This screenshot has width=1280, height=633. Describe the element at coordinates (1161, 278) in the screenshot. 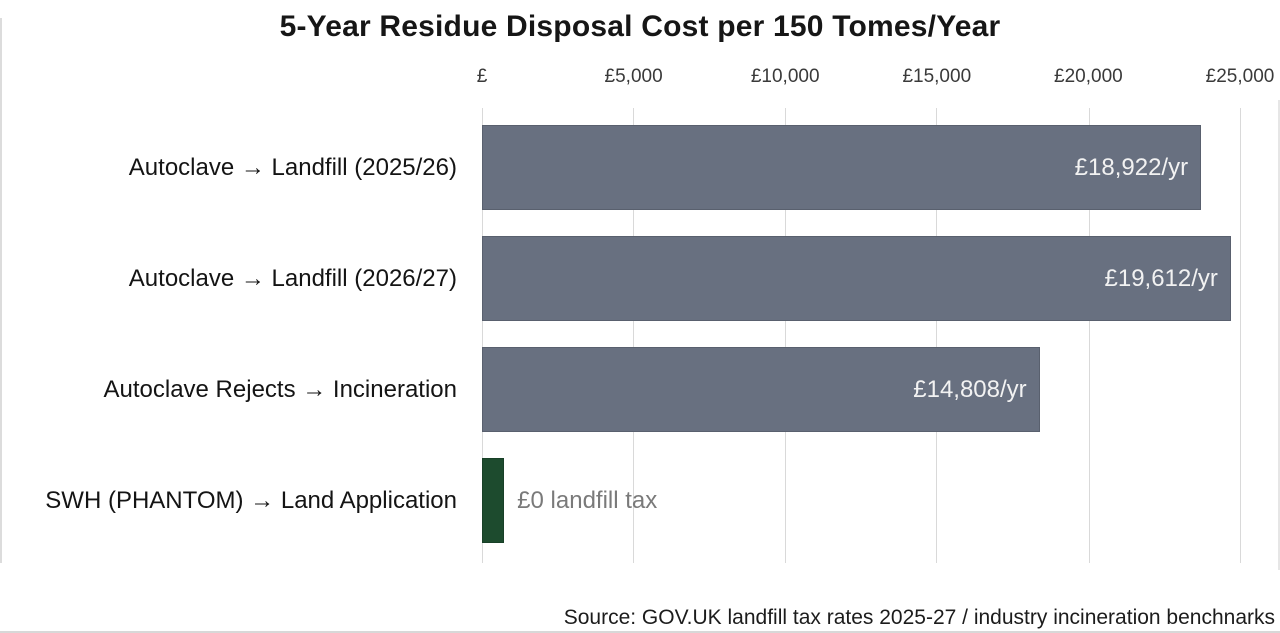

I see `bar-value-label: £19,612/yr` at that location.